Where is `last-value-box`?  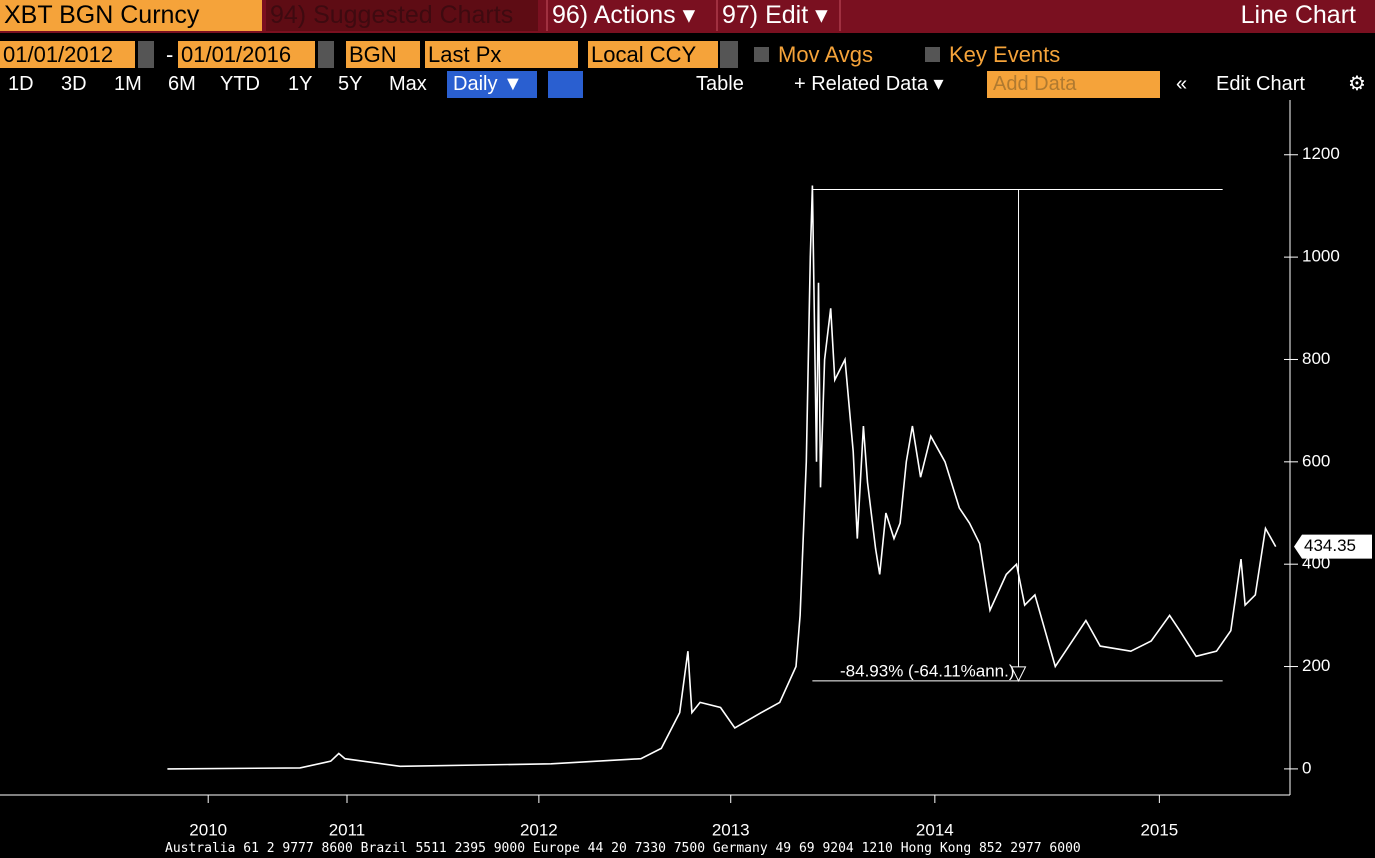
last-value-box is located at coordinates (1333, 546).